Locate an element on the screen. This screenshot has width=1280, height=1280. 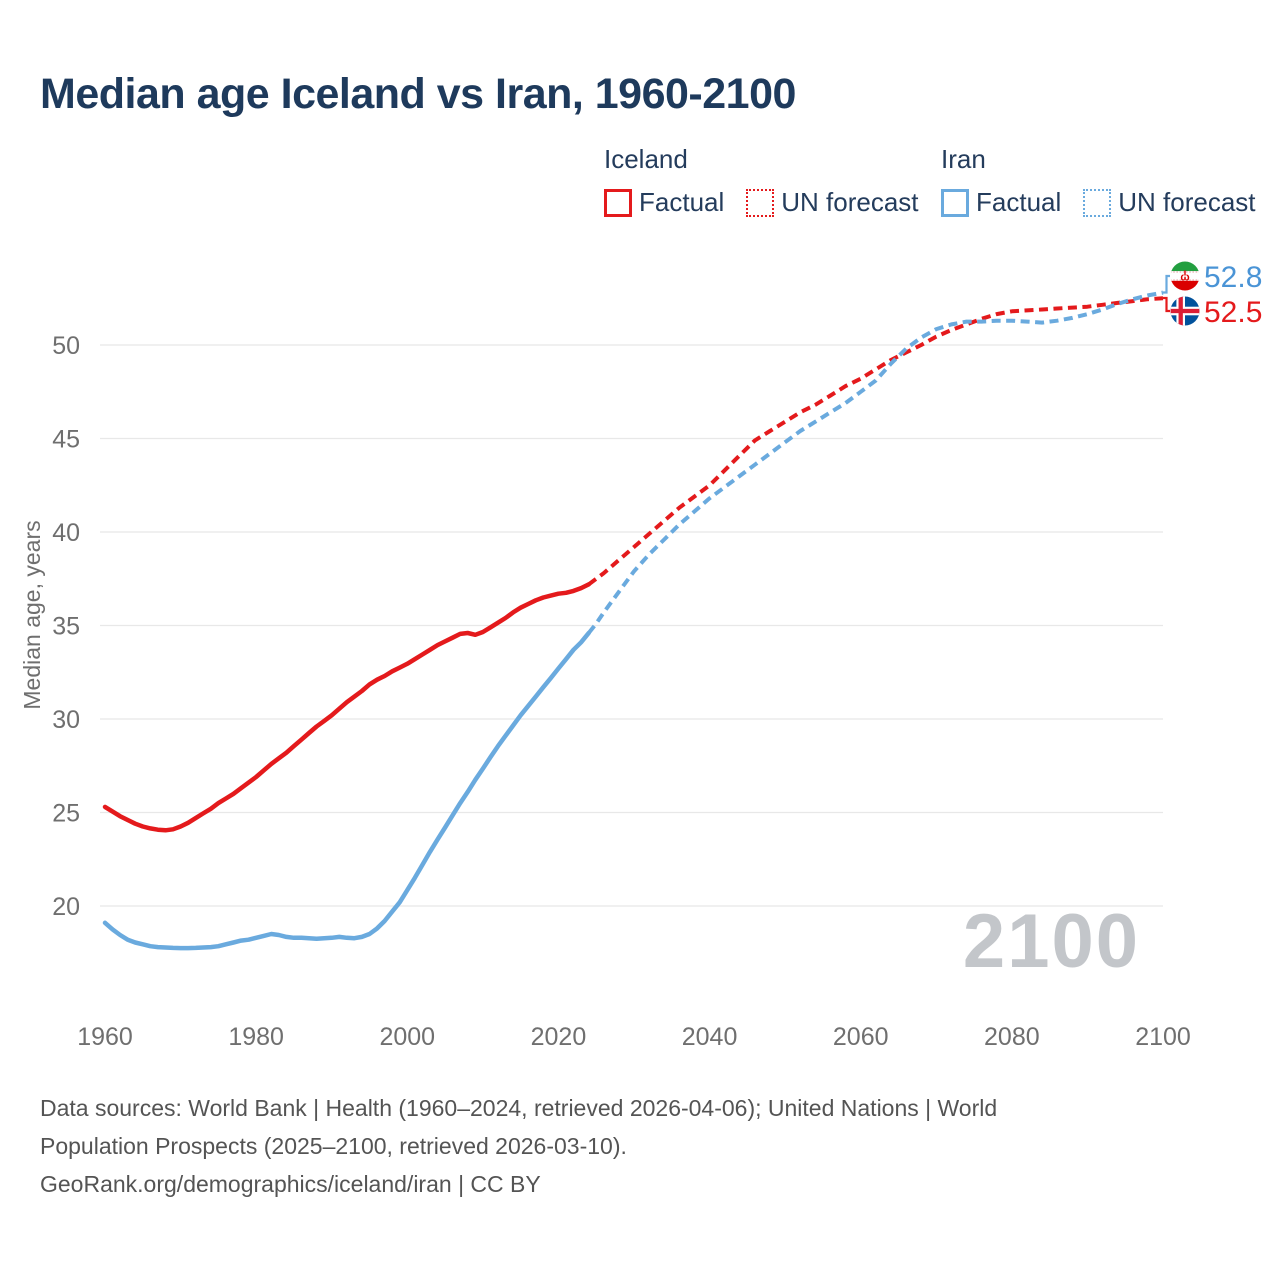
iran-flag-icon: ω is located at coordinates (1185, 276).